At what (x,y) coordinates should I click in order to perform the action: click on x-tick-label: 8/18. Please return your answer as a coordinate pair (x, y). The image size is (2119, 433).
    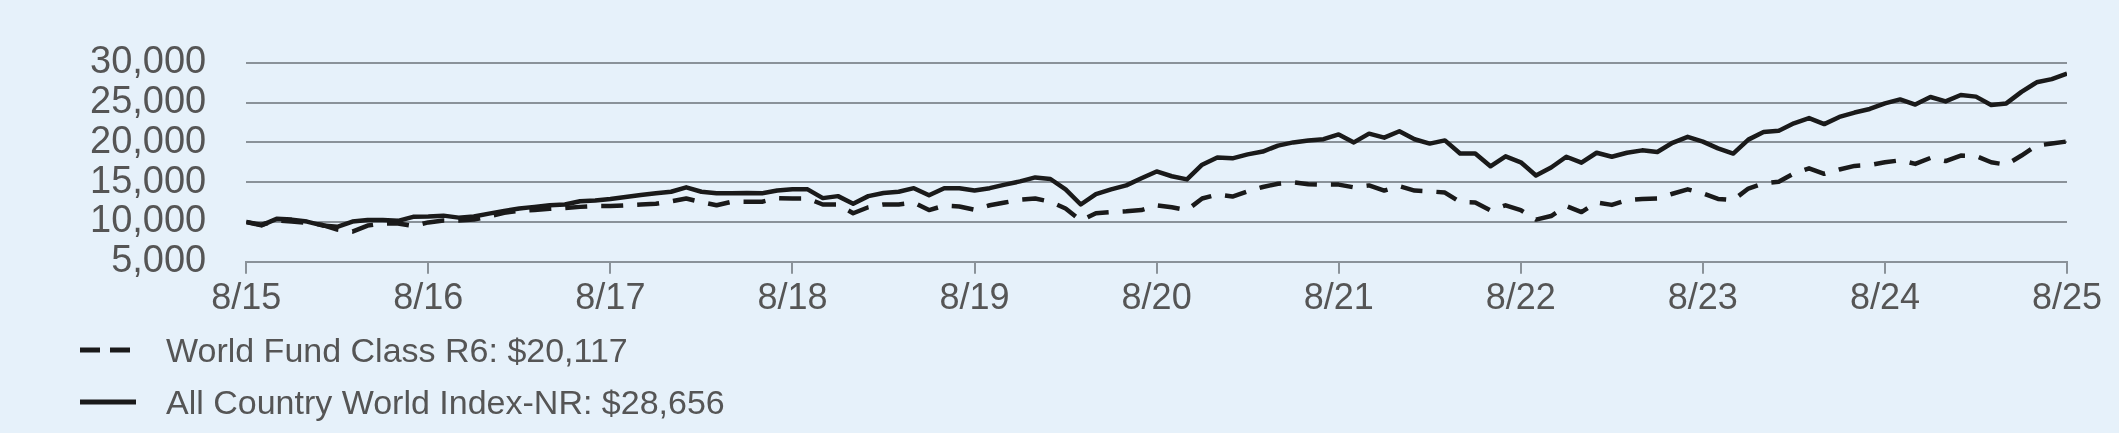
    Looking at the image, I should click on (792, 297).